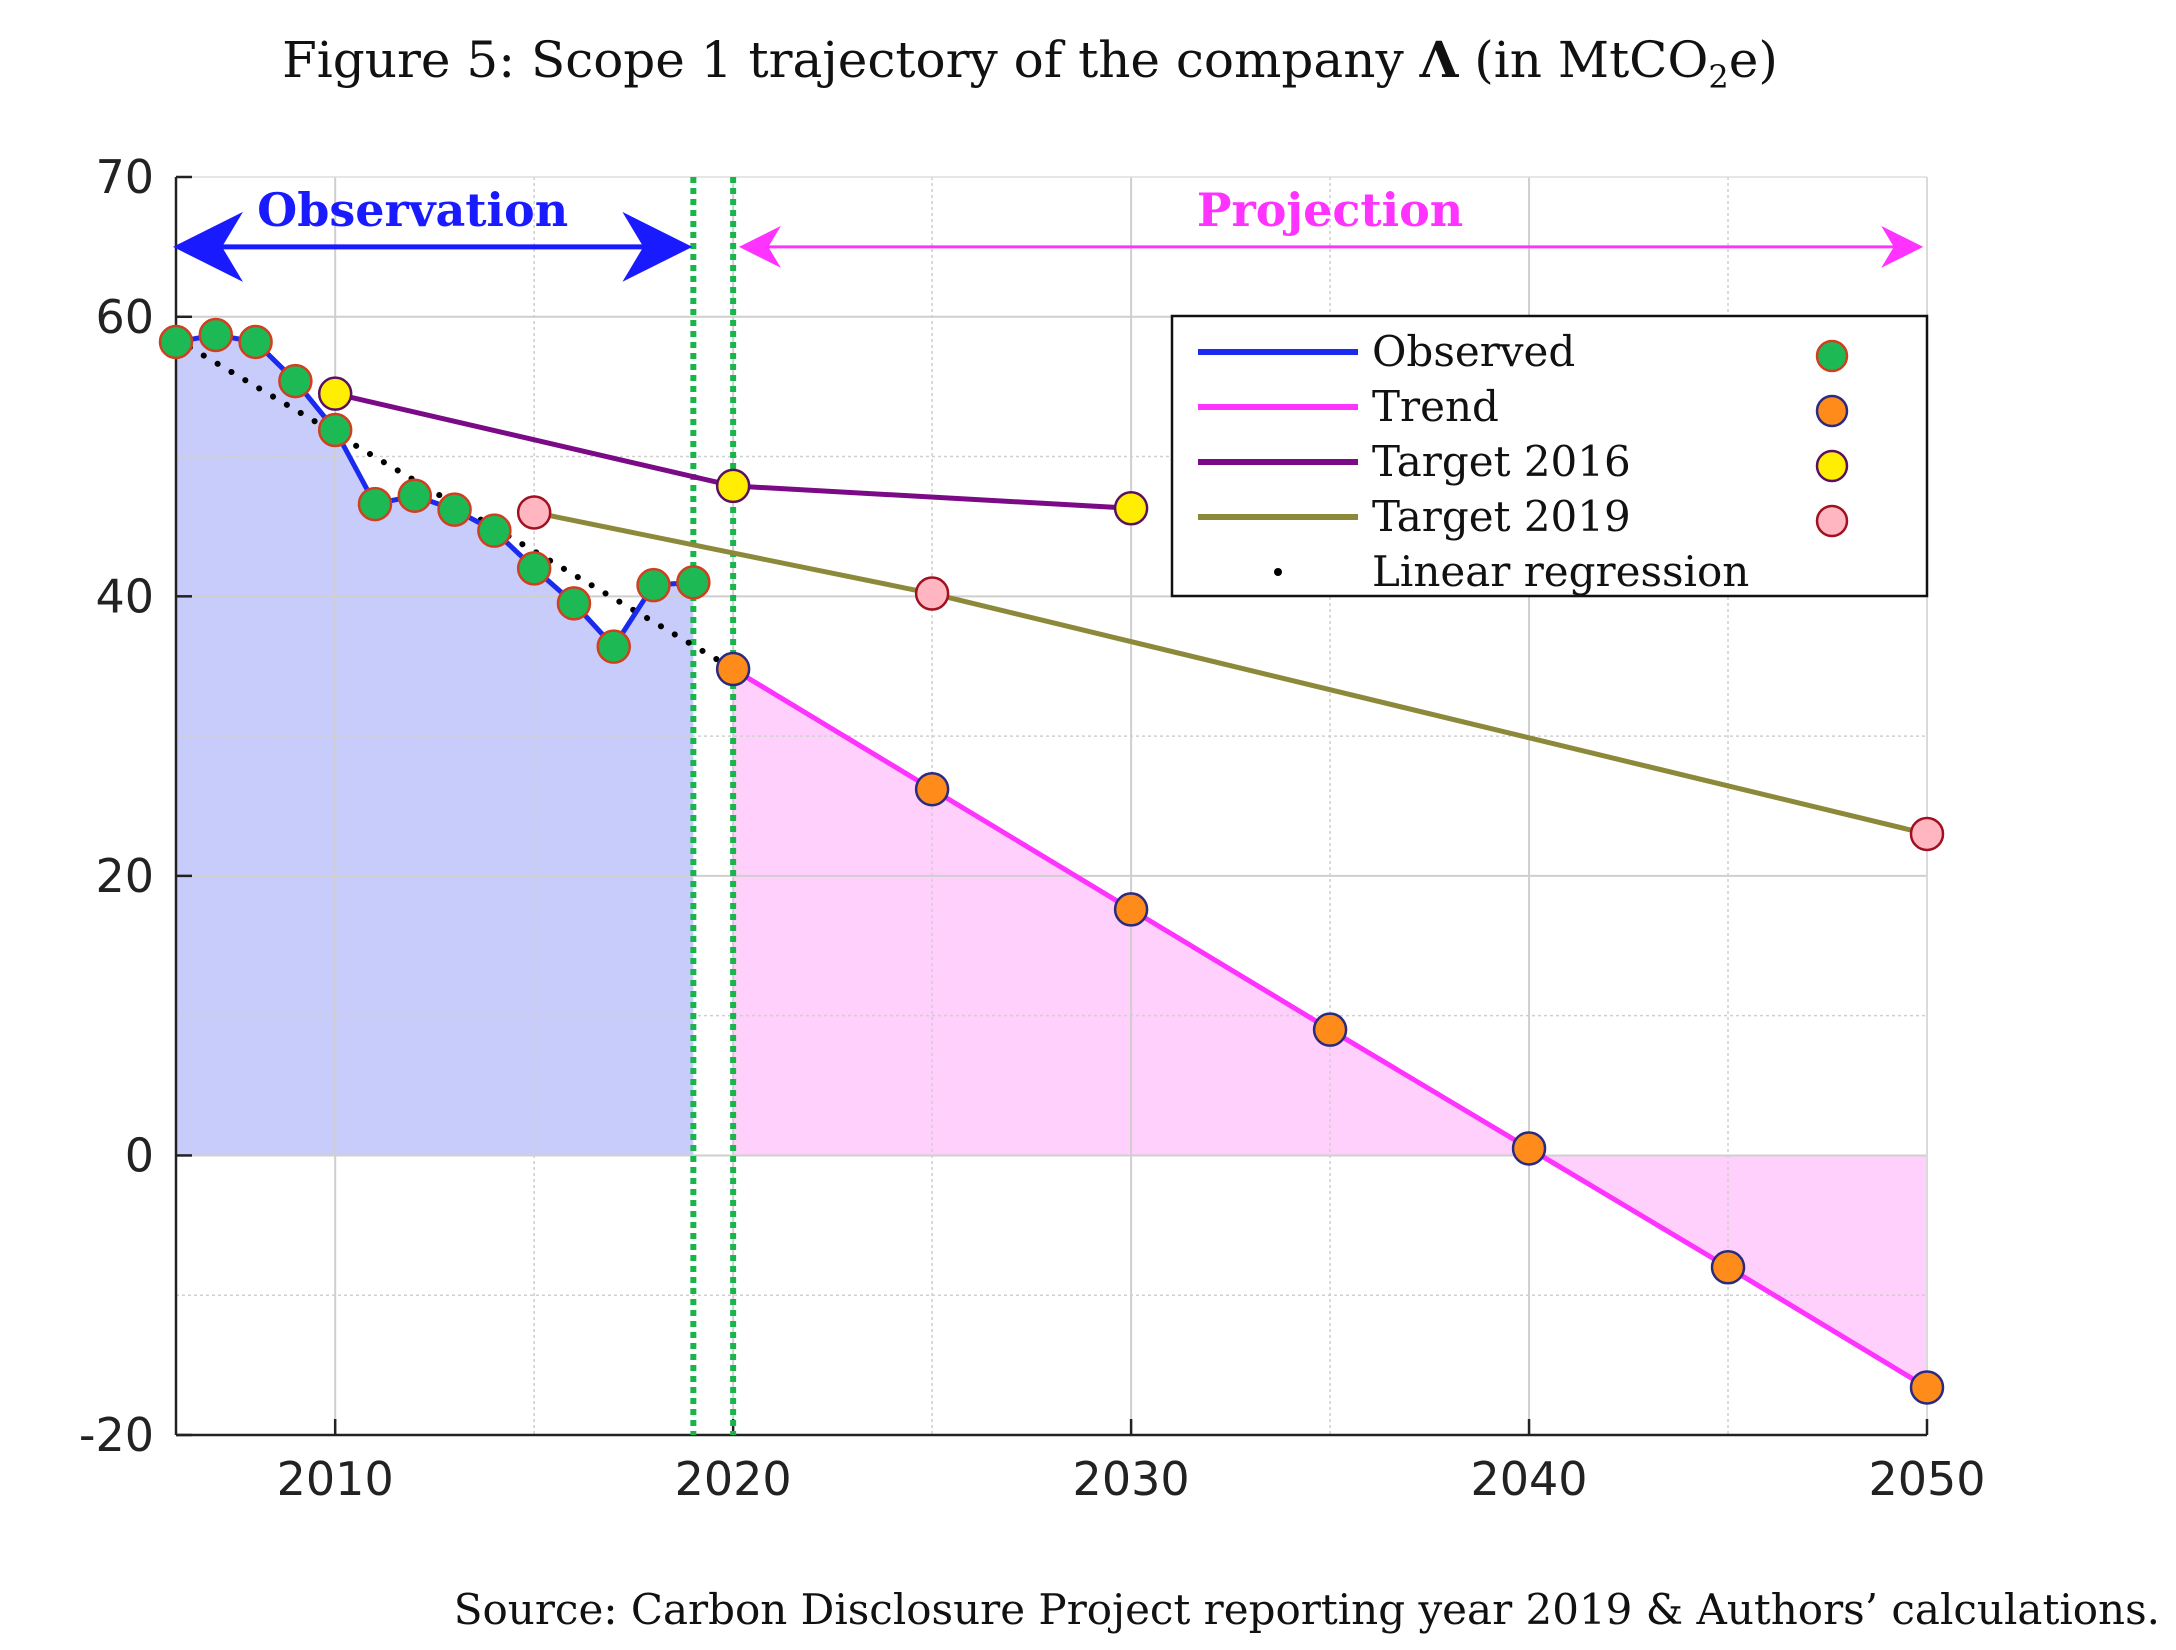 This screenshot has height=1650, width=2176. I want to click on y-tick-label: 0, so click(139, 1155).